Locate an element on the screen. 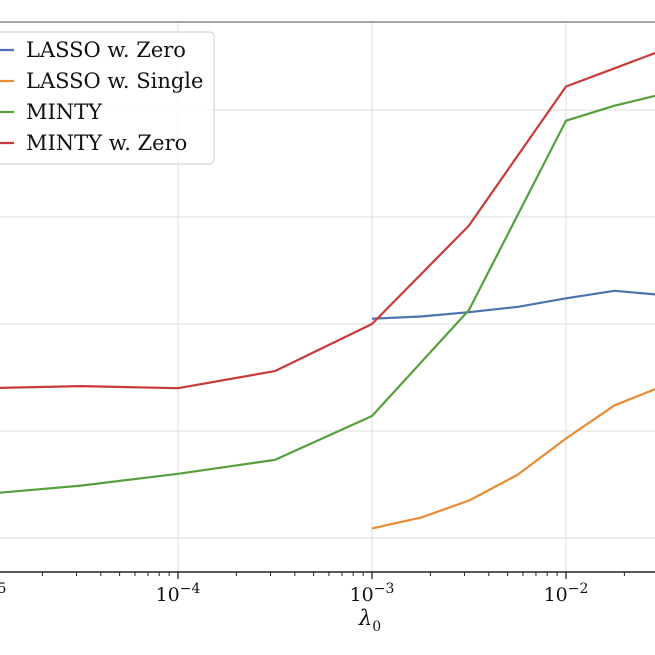 This screenshot has height=655, width=655. legend-box is located at coordinates (107, 98).